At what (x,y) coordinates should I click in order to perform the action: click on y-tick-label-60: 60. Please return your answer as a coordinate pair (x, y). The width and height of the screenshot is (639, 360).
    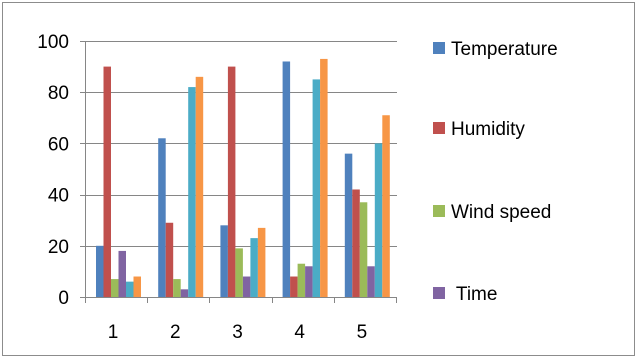
    Looking at the image, I should click on (58, 144).